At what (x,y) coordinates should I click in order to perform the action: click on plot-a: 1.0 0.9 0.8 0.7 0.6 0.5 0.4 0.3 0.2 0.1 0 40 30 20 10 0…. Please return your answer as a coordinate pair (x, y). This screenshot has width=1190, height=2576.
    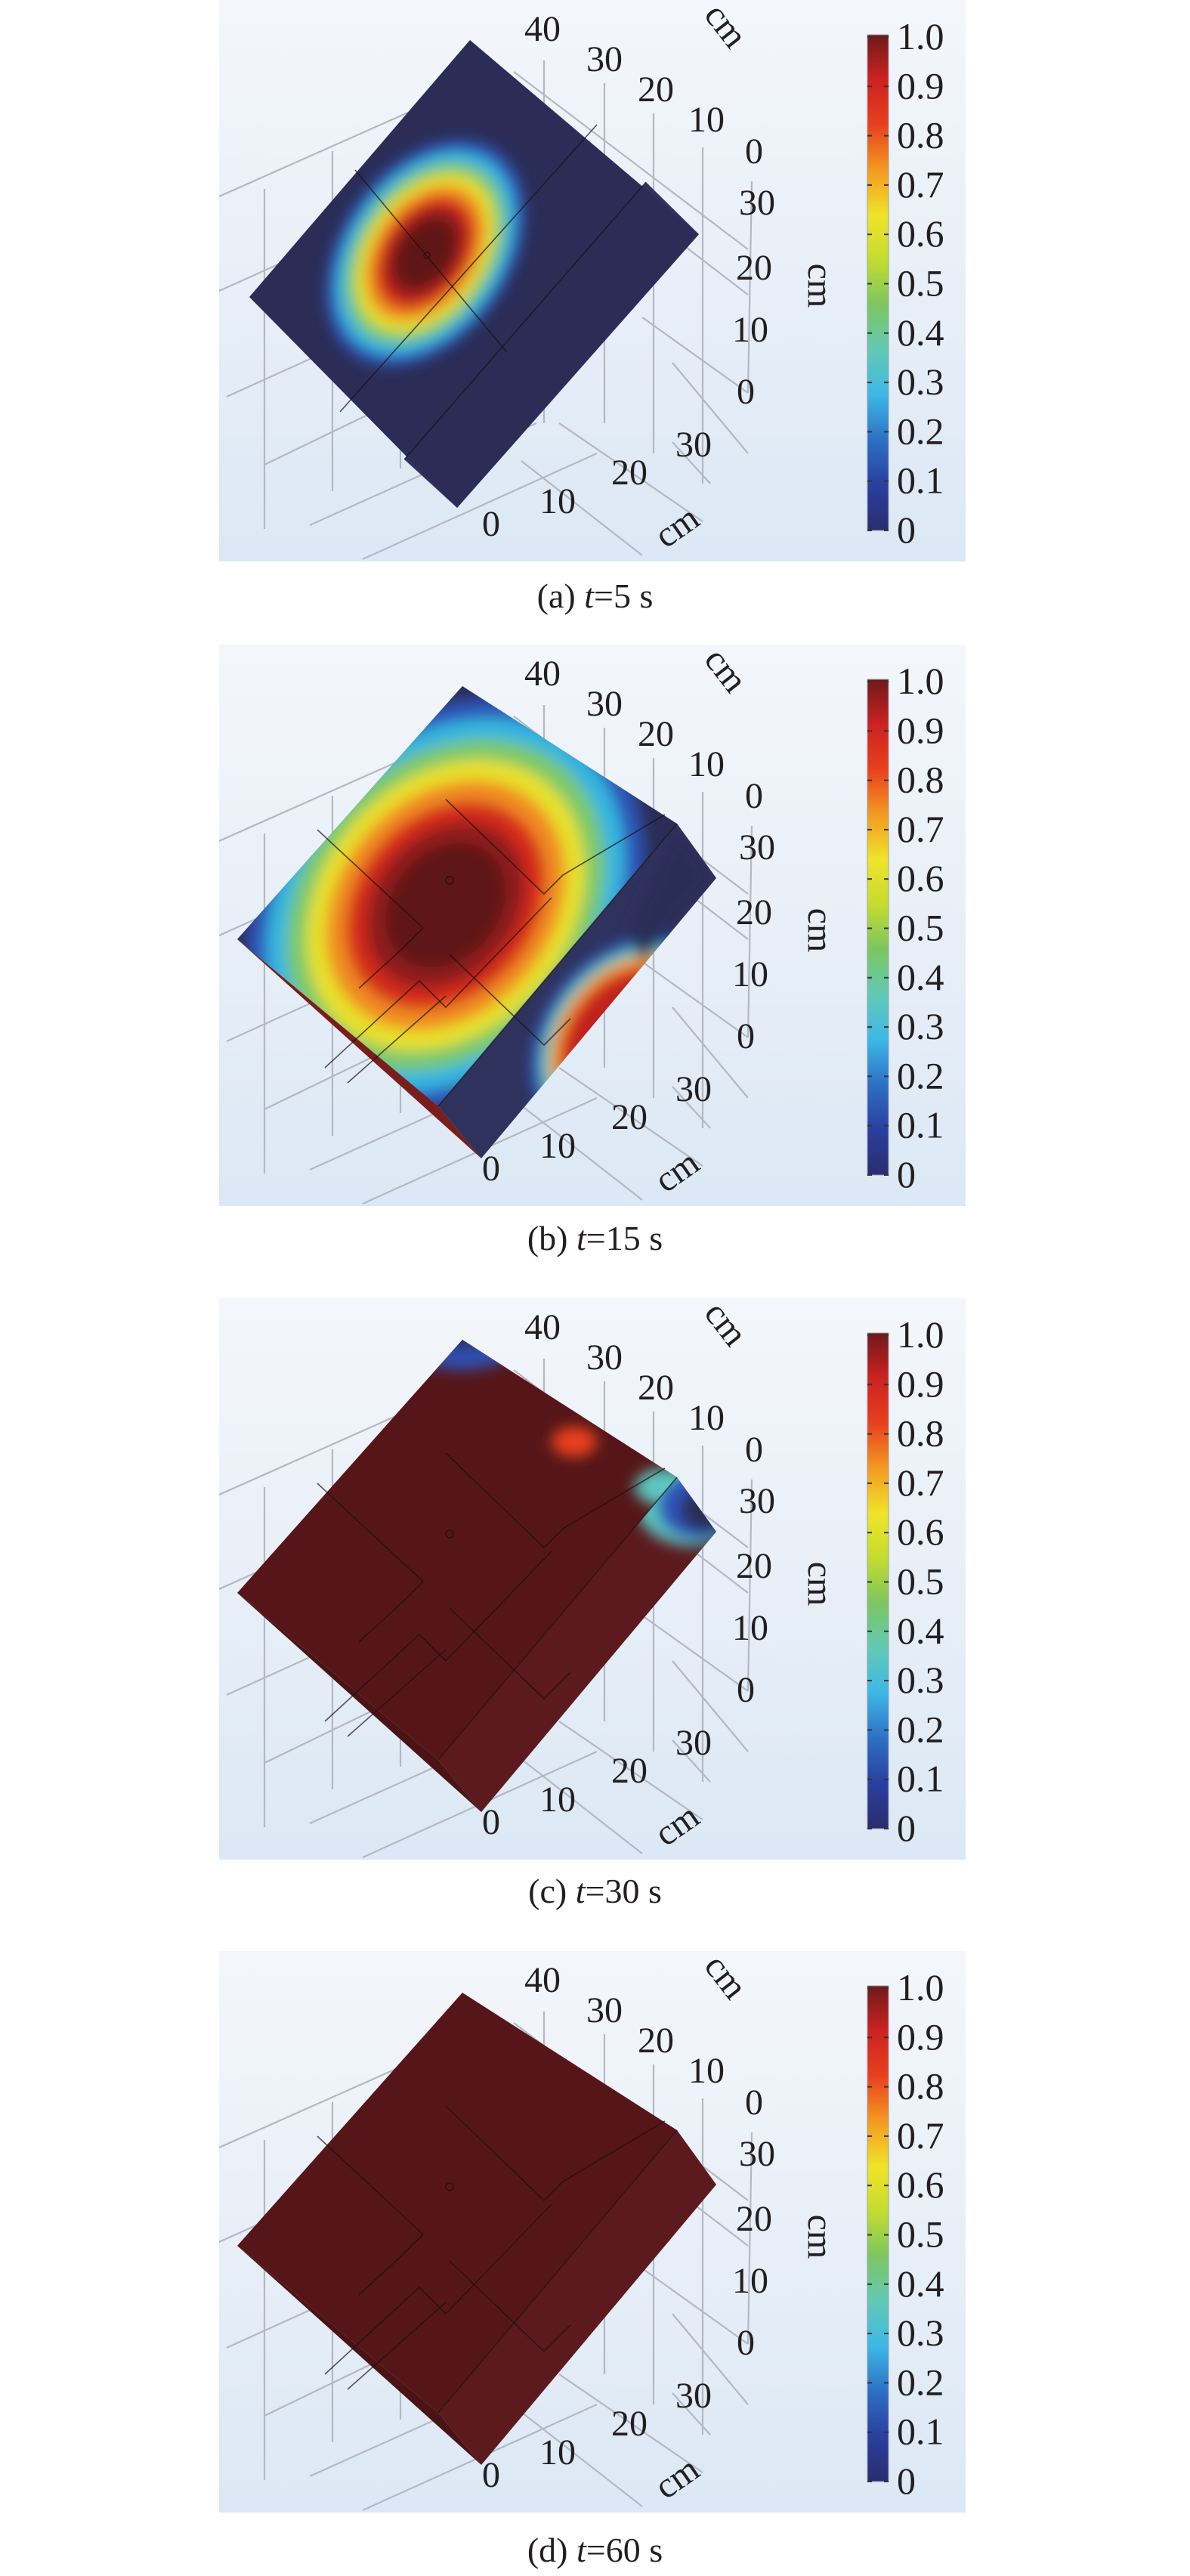
    Looking at the image, I should click on (592, 280).